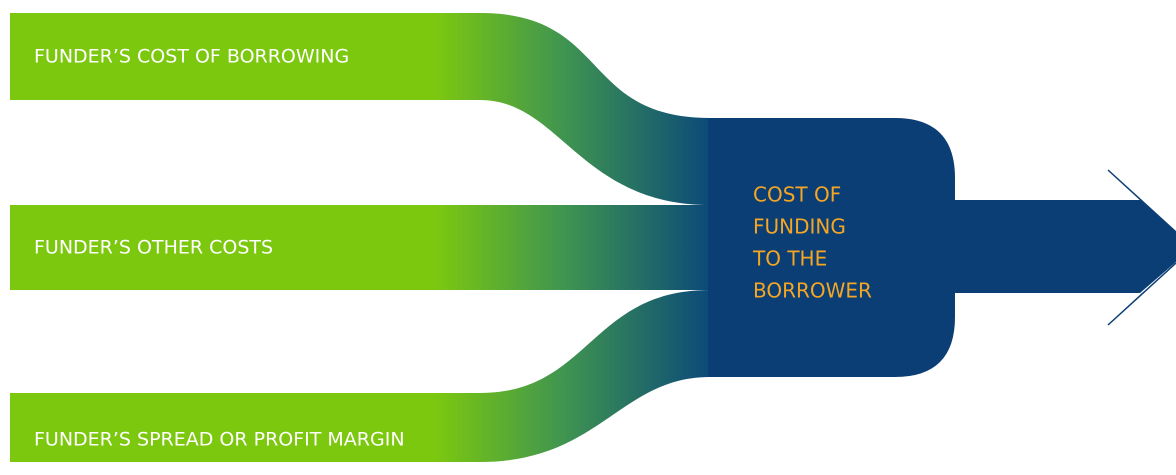 This screenshot has width=1176, height=475. Describe the element at coordinates (219, 440) in the screenshot. I see `input-label: FUNDER’S SPREAD OR PROFIT MARGIN` at that location.